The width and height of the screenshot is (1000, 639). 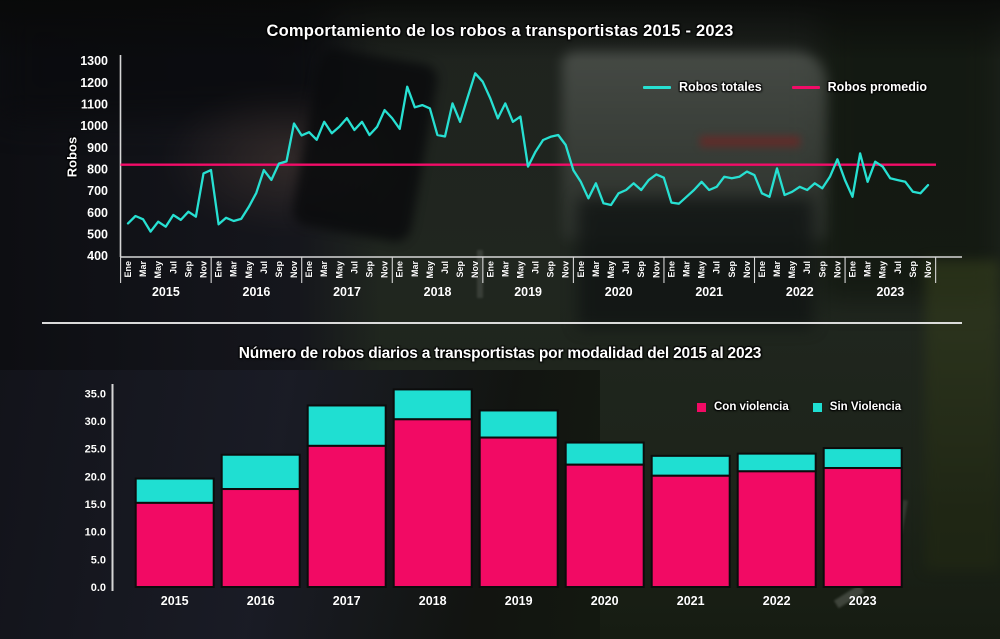 I want to click on category-label: 2023, so click(x=863, y=601).